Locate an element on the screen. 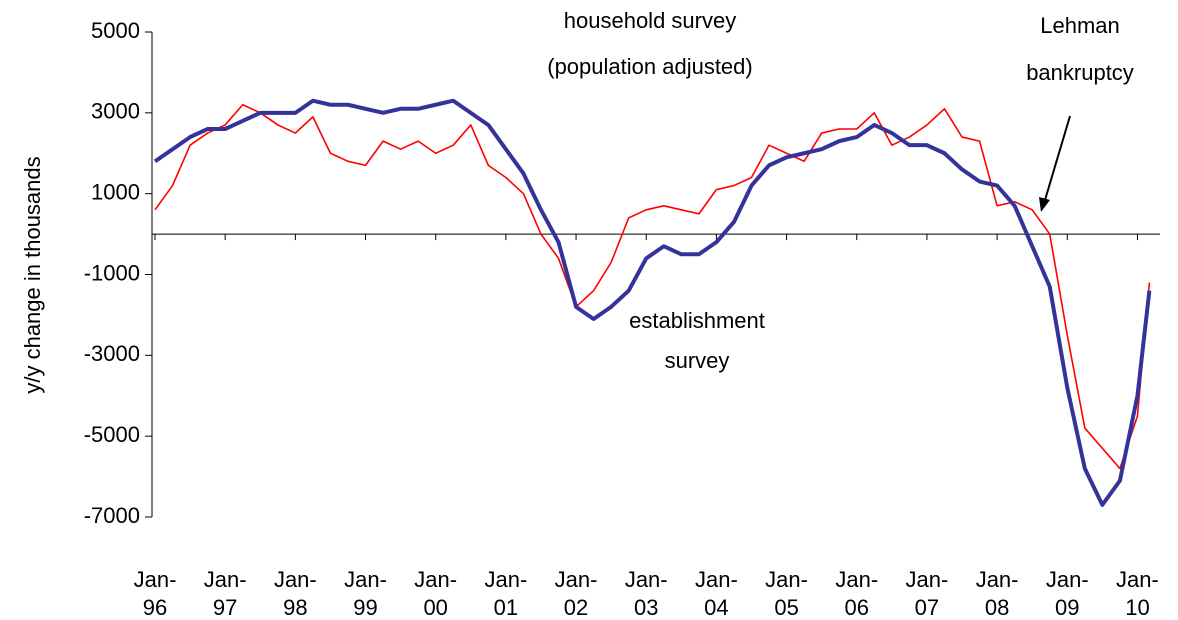 This screenshot has height=620, width=1178. y-tick-label: 3000 is located at coordinates (115, 111).